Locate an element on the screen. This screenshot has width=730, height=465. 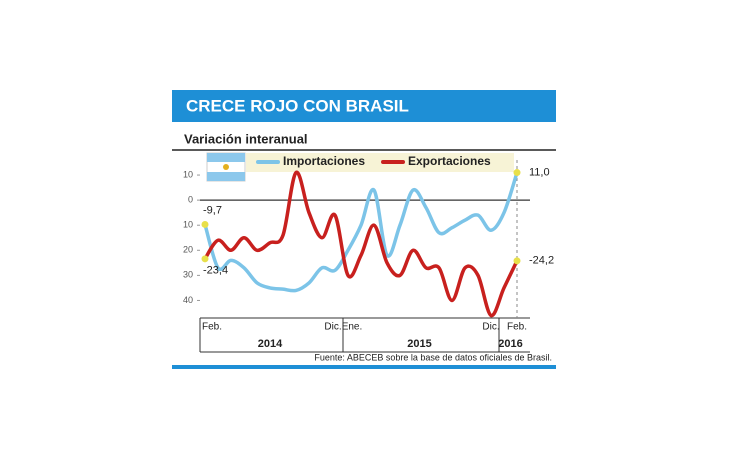
y-tick-label: 20 is located at coordinates (188, 250).